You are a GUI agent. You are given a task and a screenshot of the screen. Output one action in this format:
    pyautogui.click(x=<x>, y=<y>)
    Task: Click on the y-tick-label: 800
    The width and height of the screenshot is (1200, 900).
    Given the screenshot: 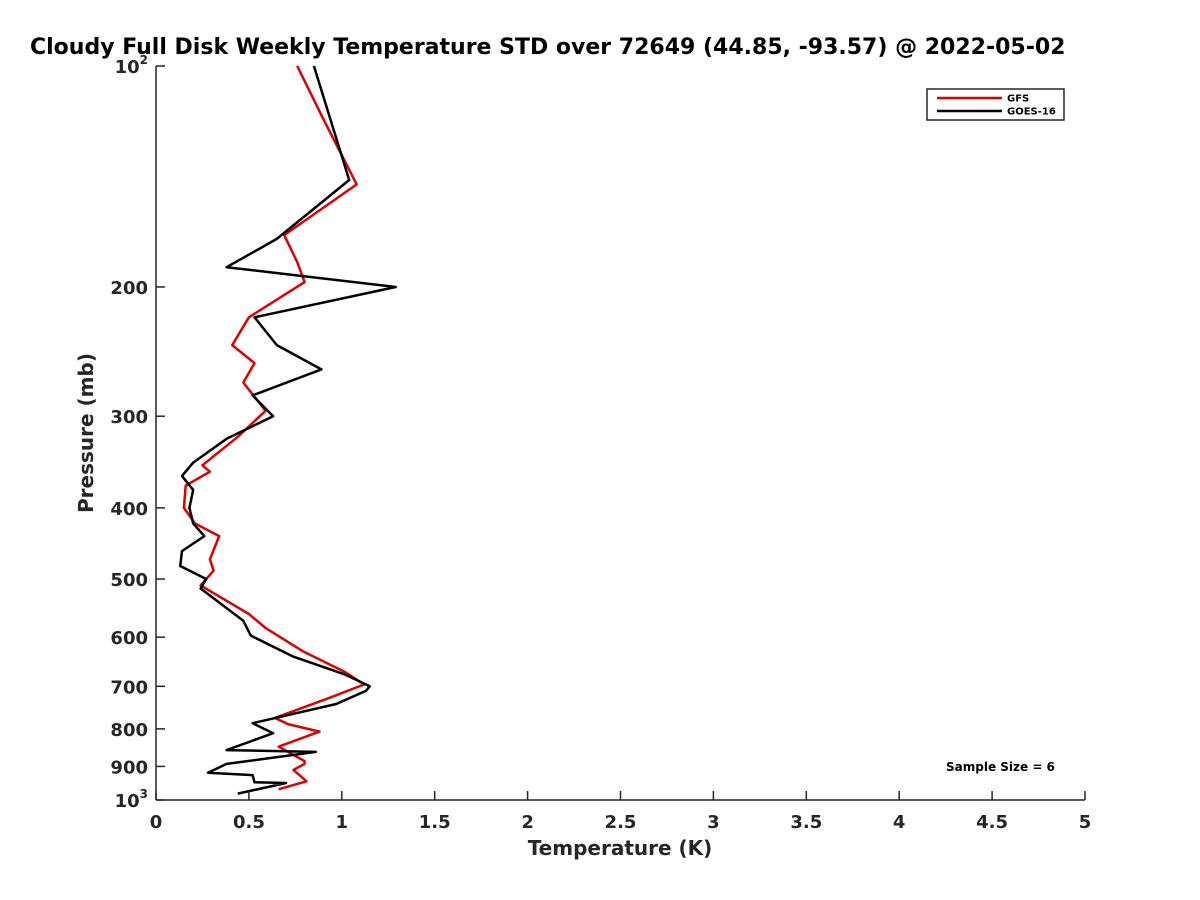 What is the action you would take?
    pyautogui.click(x=129, y=730)
    